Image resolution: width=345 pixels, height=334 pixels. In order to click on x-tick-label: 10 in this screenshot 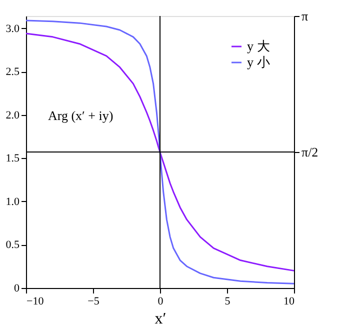, I will do `click(289, 302)`.